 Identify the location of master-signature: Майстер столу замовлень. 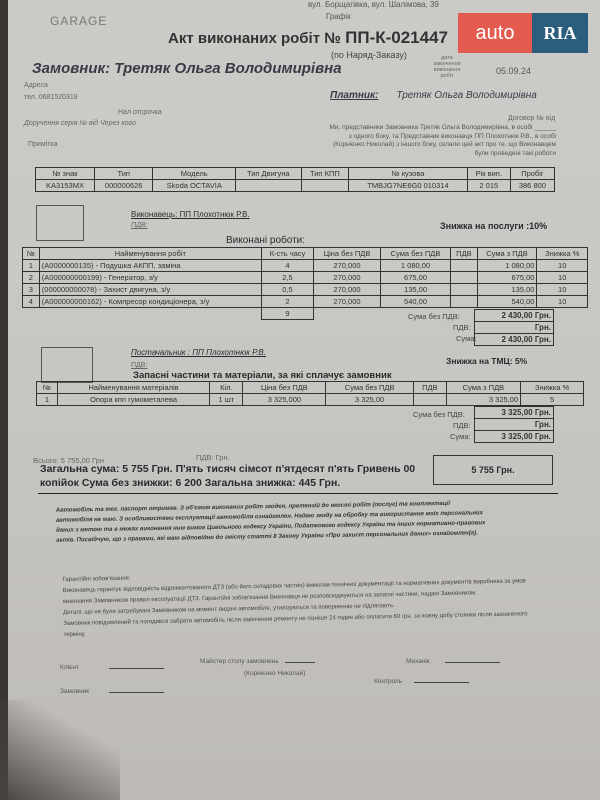
(257, 661).